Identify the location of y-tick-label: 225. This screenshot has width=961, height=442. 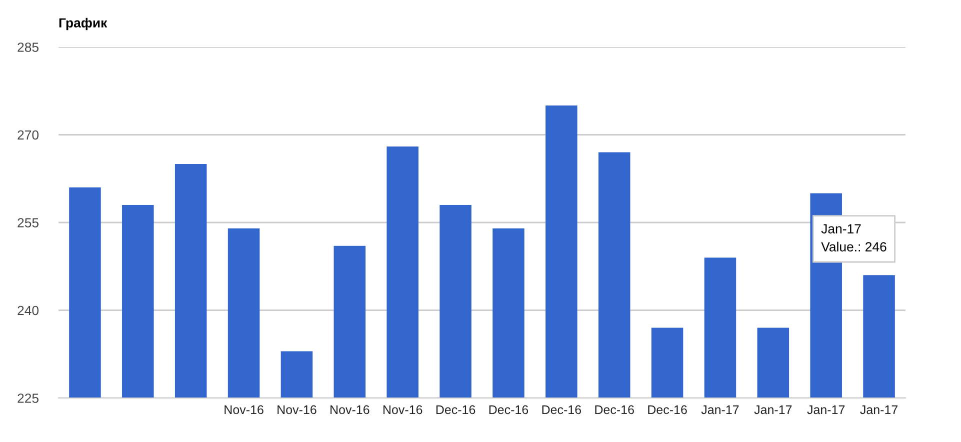
(28, 398).